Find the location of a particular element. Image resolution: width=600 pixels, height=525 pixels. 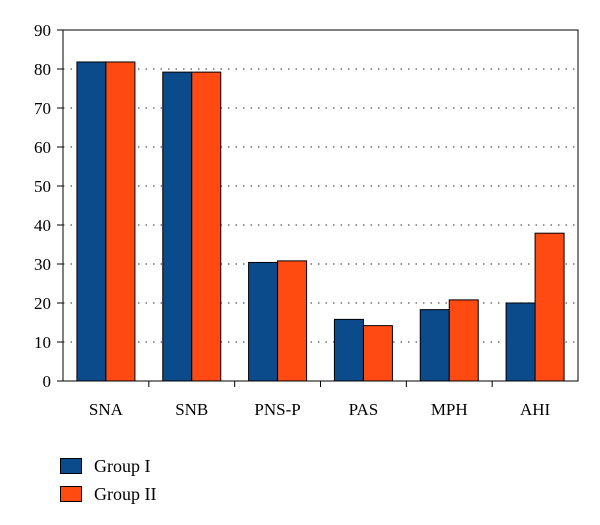

y-tick-label-20: 20 is located at coordinates (42, 303).